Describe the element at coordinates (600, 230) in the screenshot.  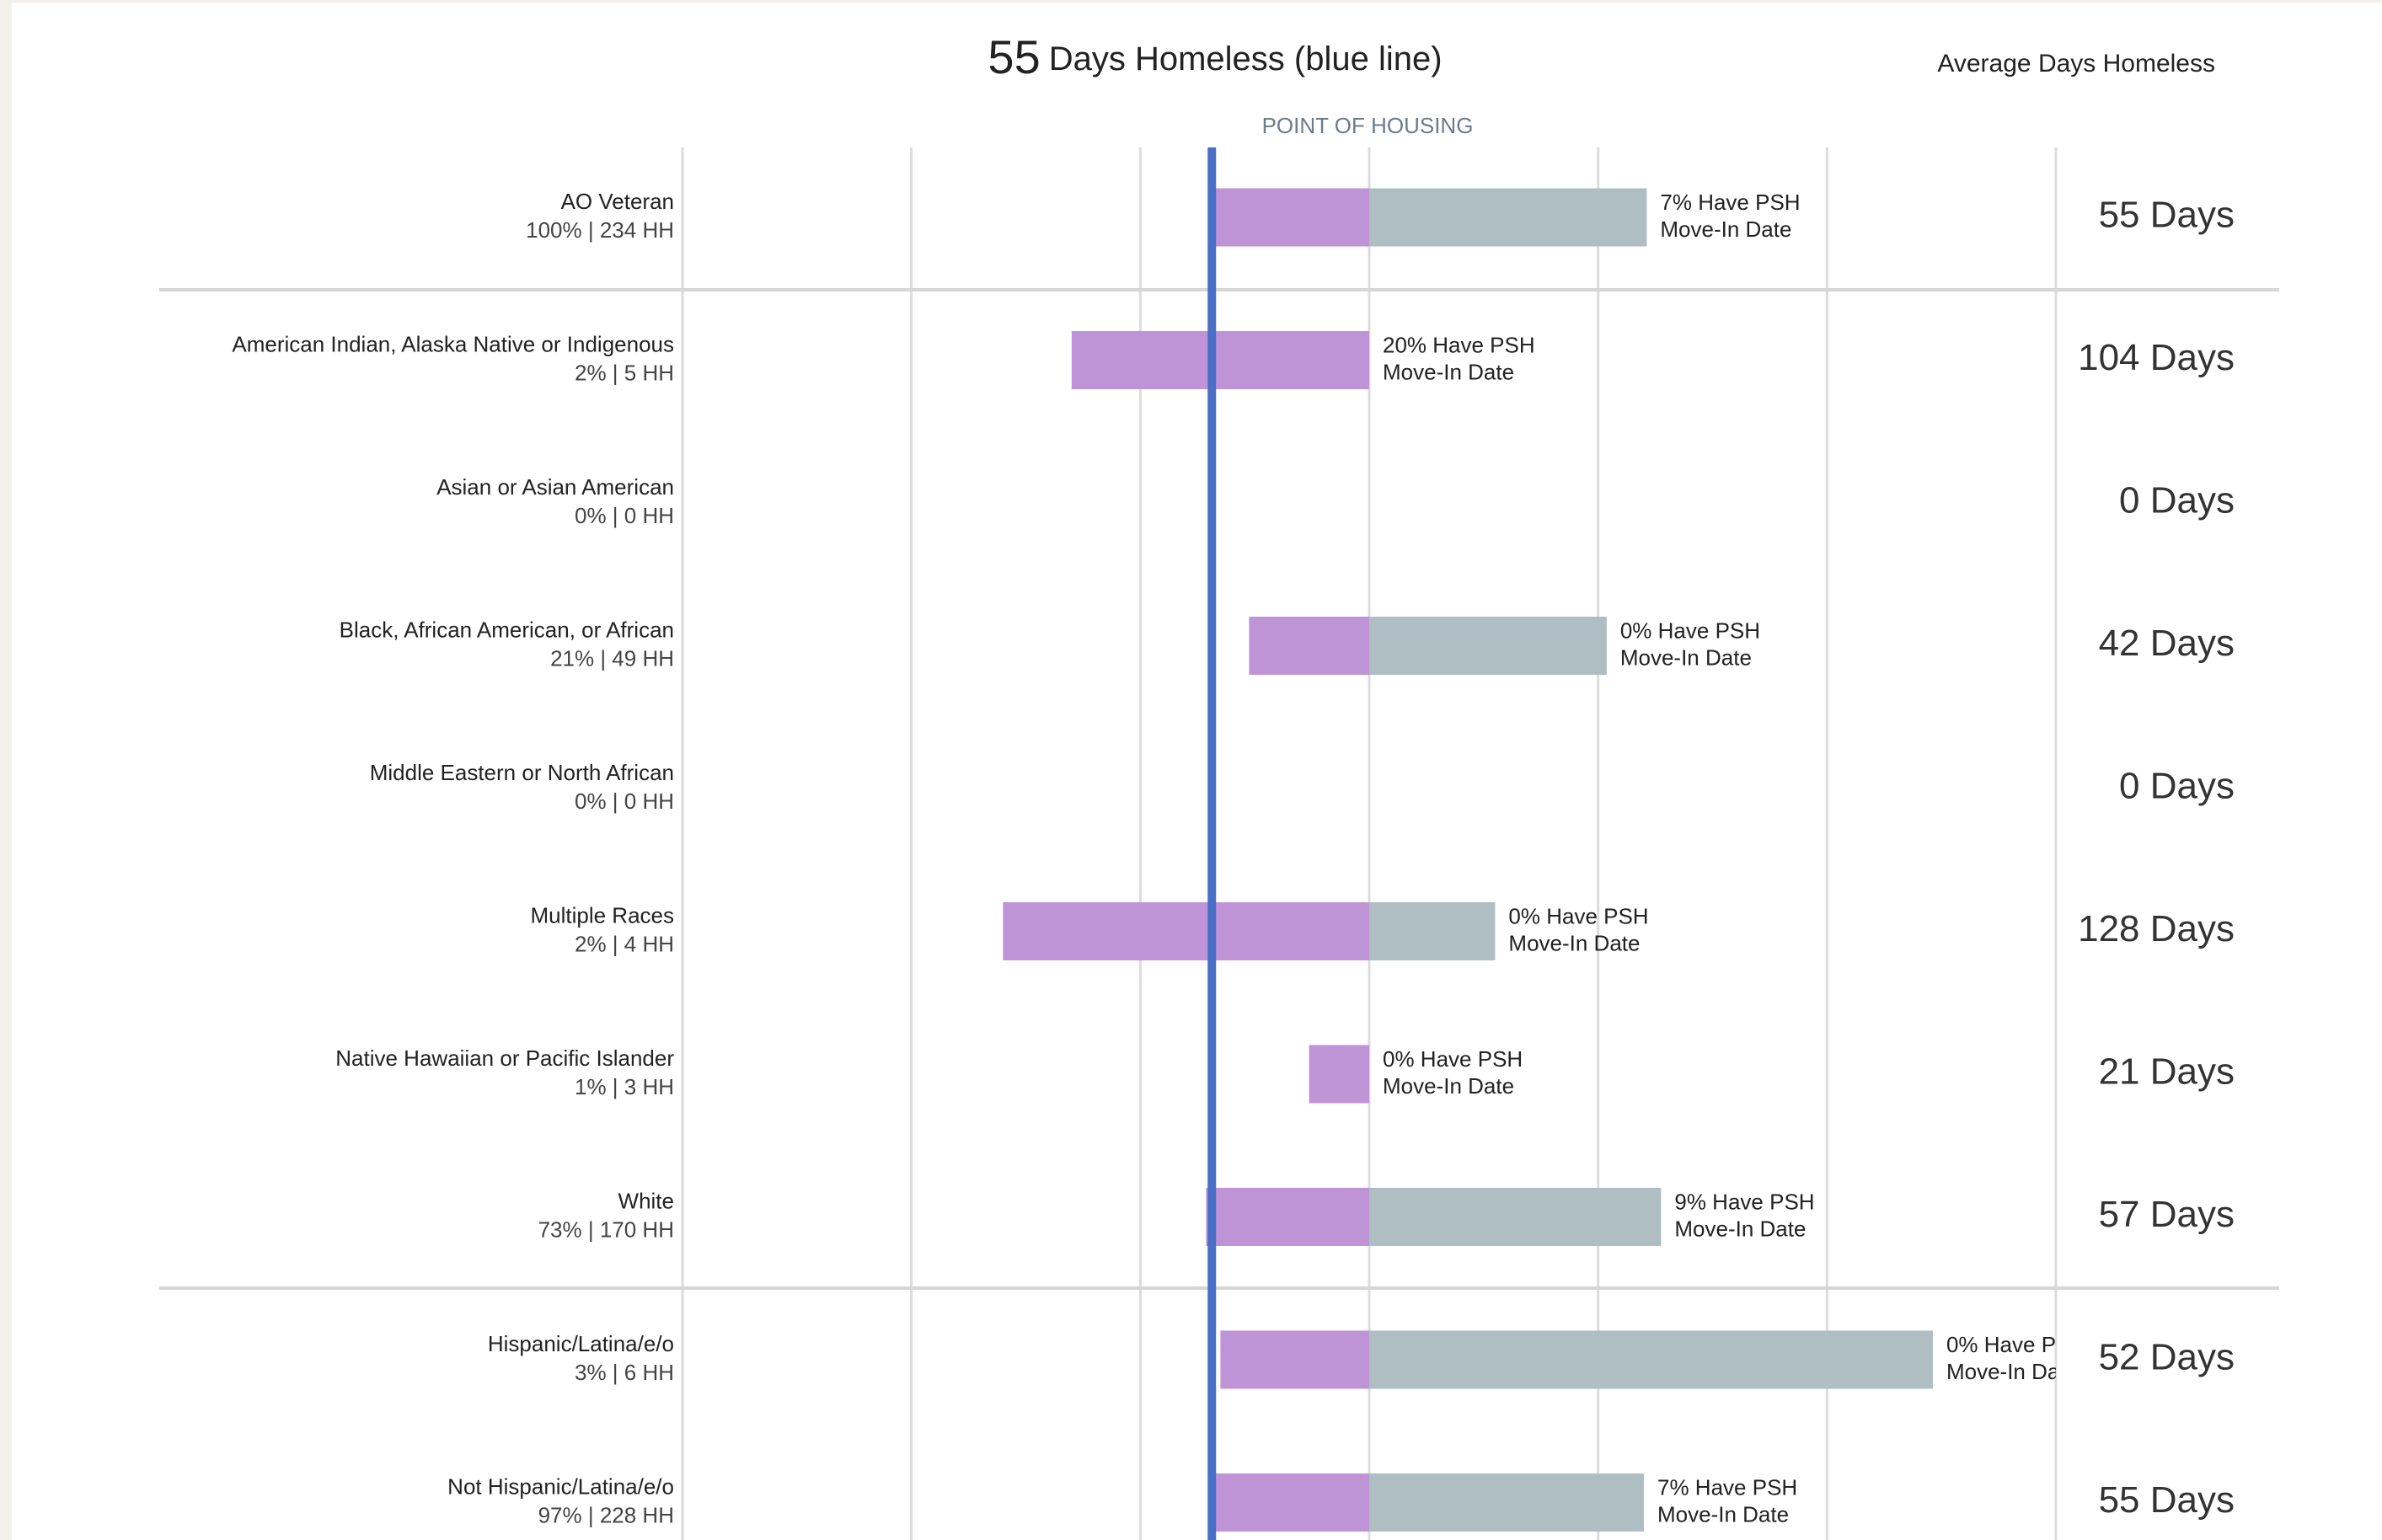
I see `category-detail: 100% | 234 HH` at that location.